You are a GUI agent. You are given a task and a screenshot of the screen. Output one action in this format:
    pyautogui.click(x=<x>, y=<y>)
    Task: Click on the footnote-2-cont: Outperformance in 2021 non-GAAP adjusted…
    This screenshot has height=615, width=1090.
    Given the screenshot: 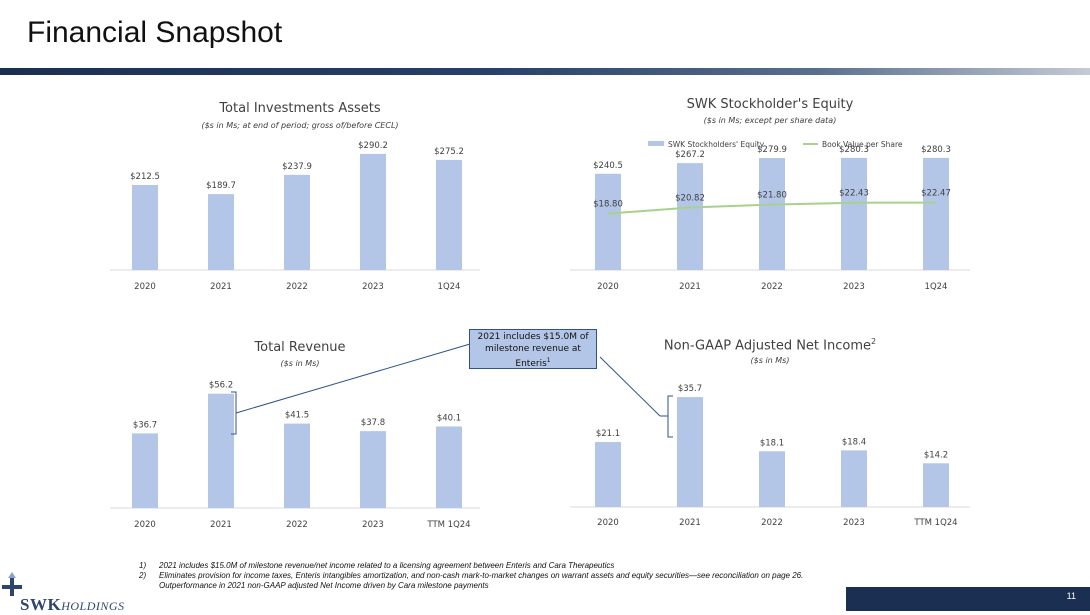 What is the action you would take?
    pyautogui.click(x=324, y=585)
    